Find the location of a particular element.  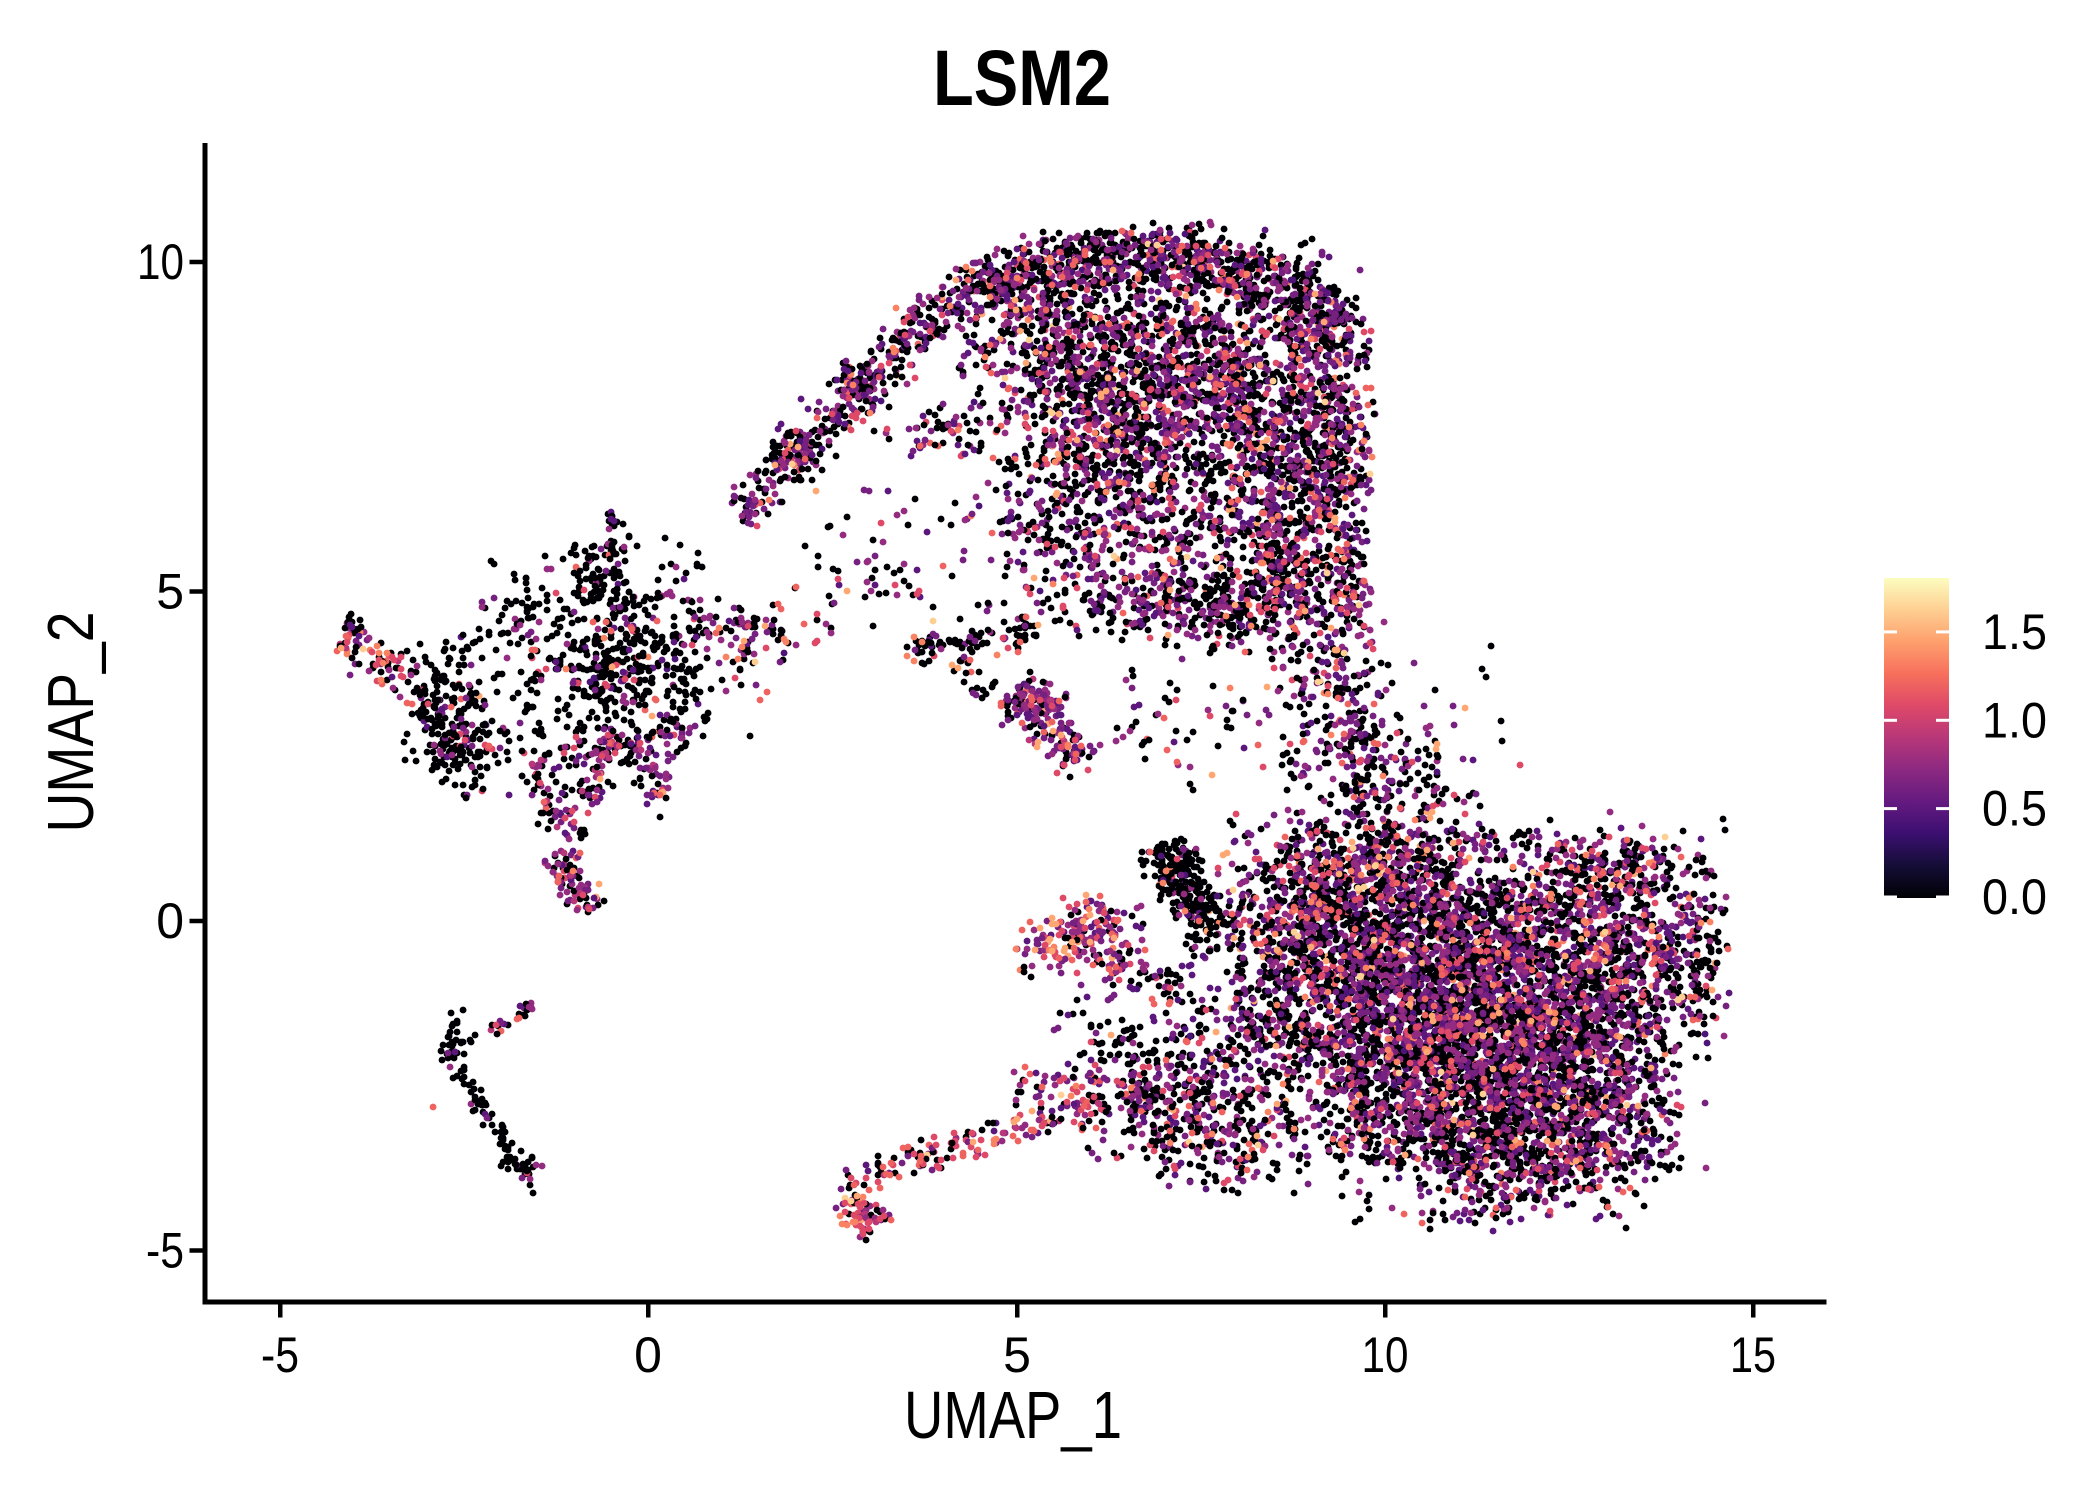

svg-text: UMAP_2 is located at coordinates (70, 722).